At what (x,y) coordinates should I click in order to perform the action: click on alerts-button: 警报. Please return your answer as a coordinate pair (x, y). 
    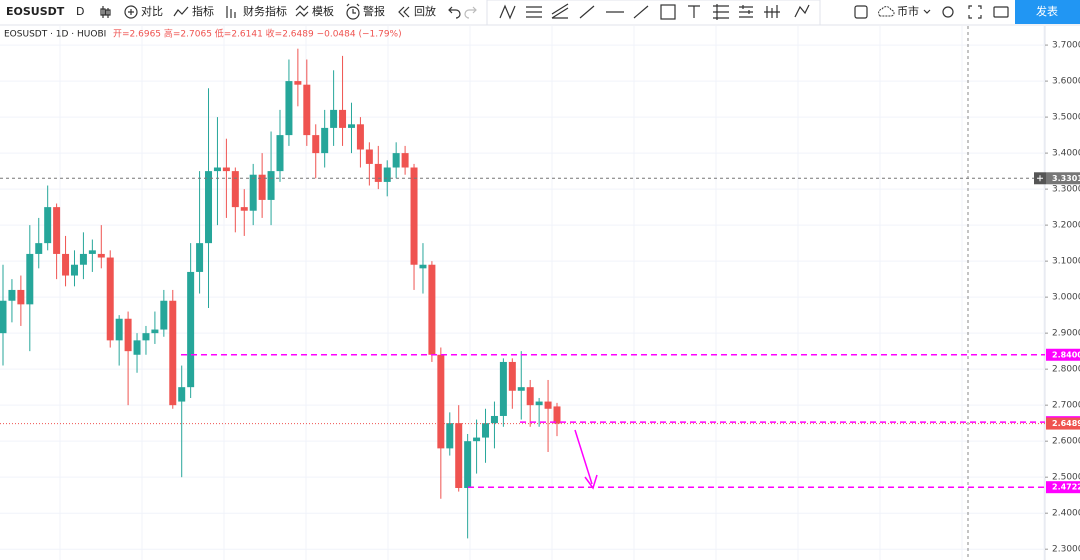
    Looking at the image, I should click on (374, 11).